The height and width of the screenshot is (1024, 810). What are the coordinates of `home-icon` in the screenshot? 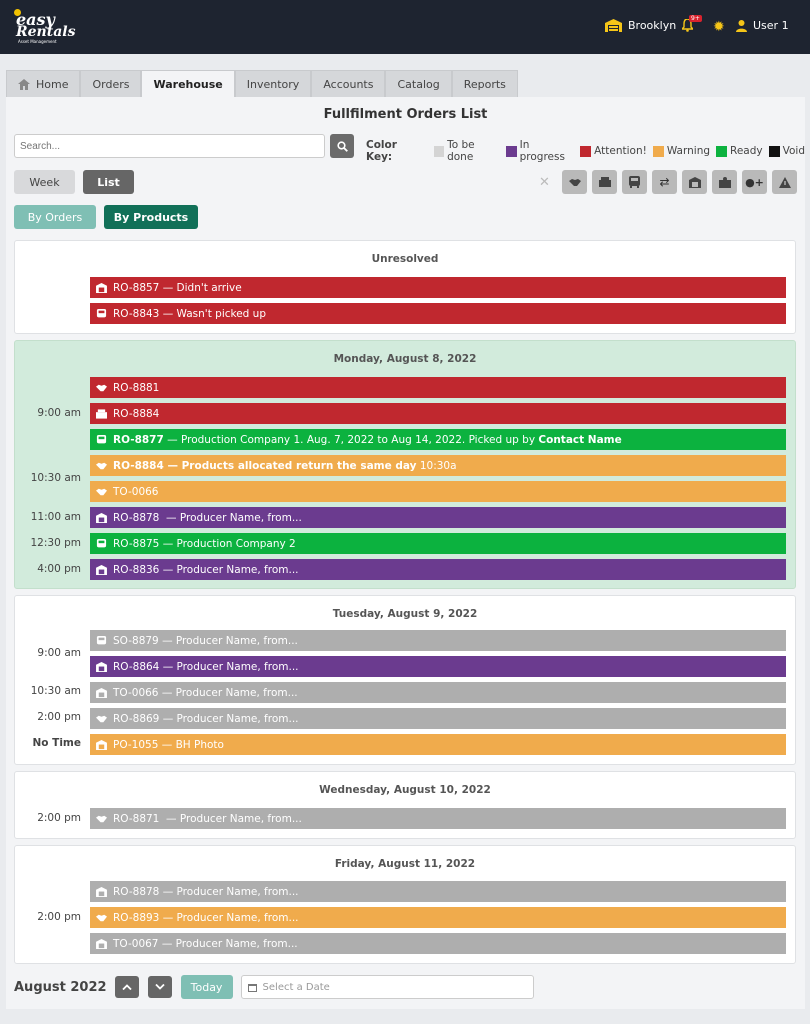 It's located at (24, 84).